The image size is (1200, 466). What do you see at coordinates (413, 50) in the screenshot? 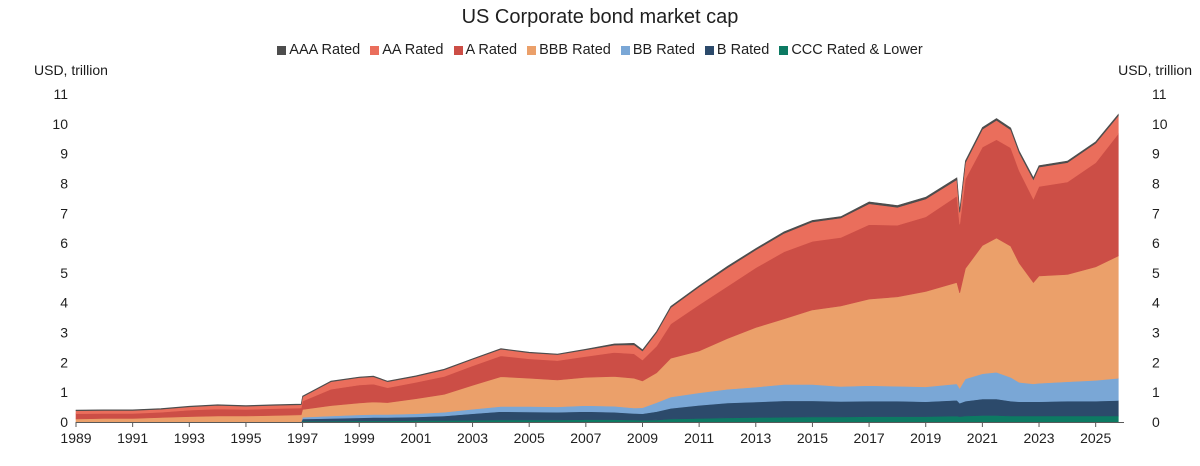
I see `legend-label-aa: AA Rated` at bounding box center [413, 50].